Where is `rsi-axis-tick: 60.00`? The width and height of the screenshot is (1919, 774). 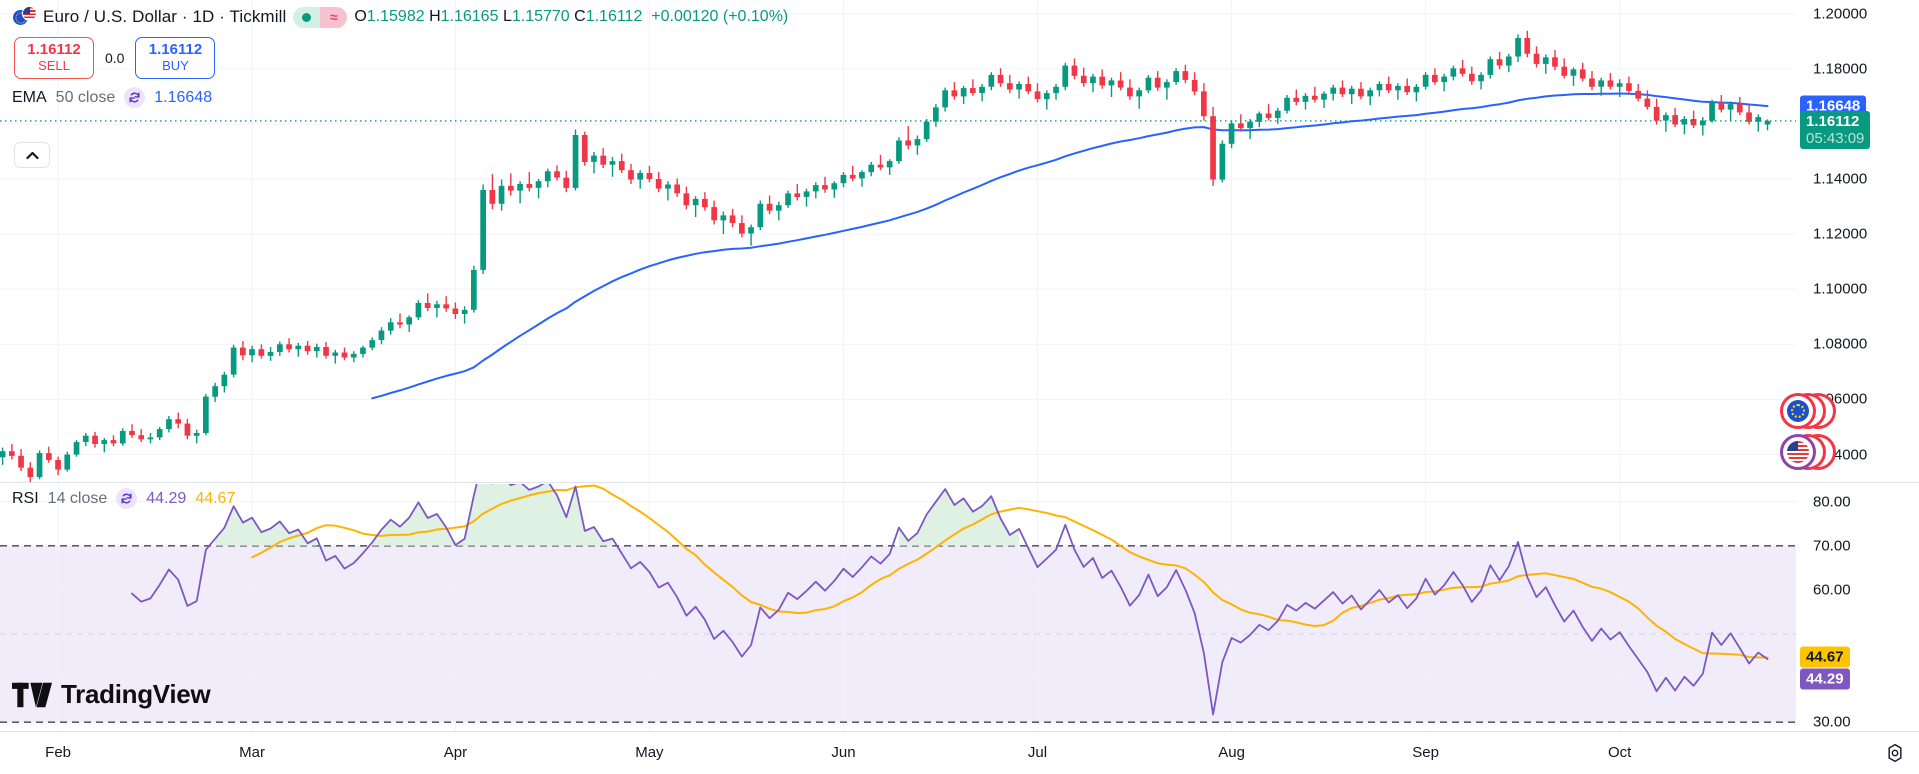
rsi-axis-tick: 60.00 is located at coordinates (1832, 590).